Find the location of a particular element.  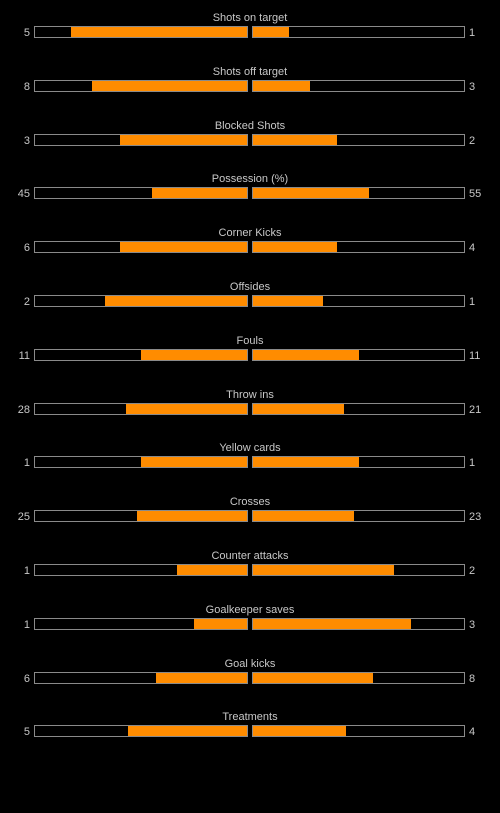

stat-row: Goalkeeper saves 1 3 is located at coordinates (250, 630).